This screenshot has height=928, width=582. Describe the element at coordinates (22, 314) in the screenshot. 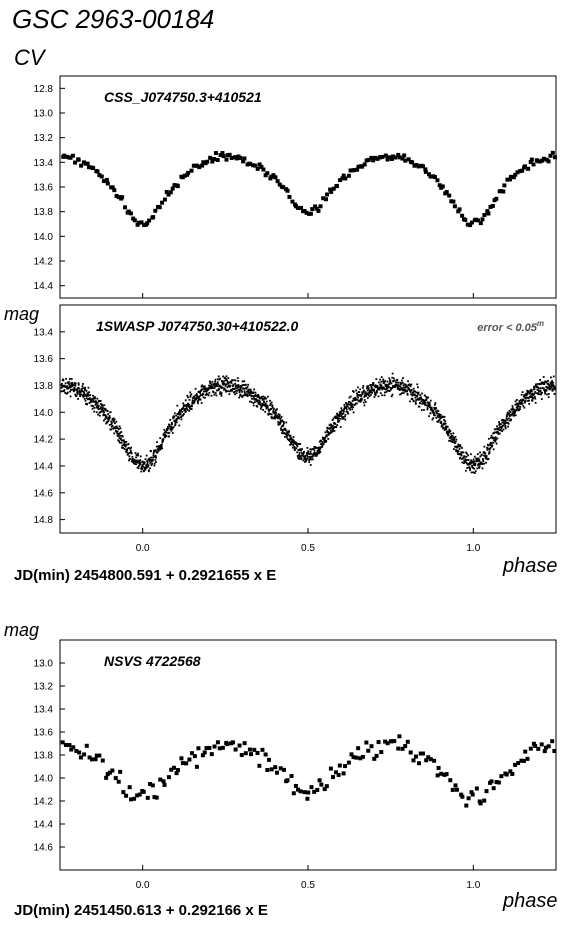

I see `y-axis-label-top: mag` at that location.